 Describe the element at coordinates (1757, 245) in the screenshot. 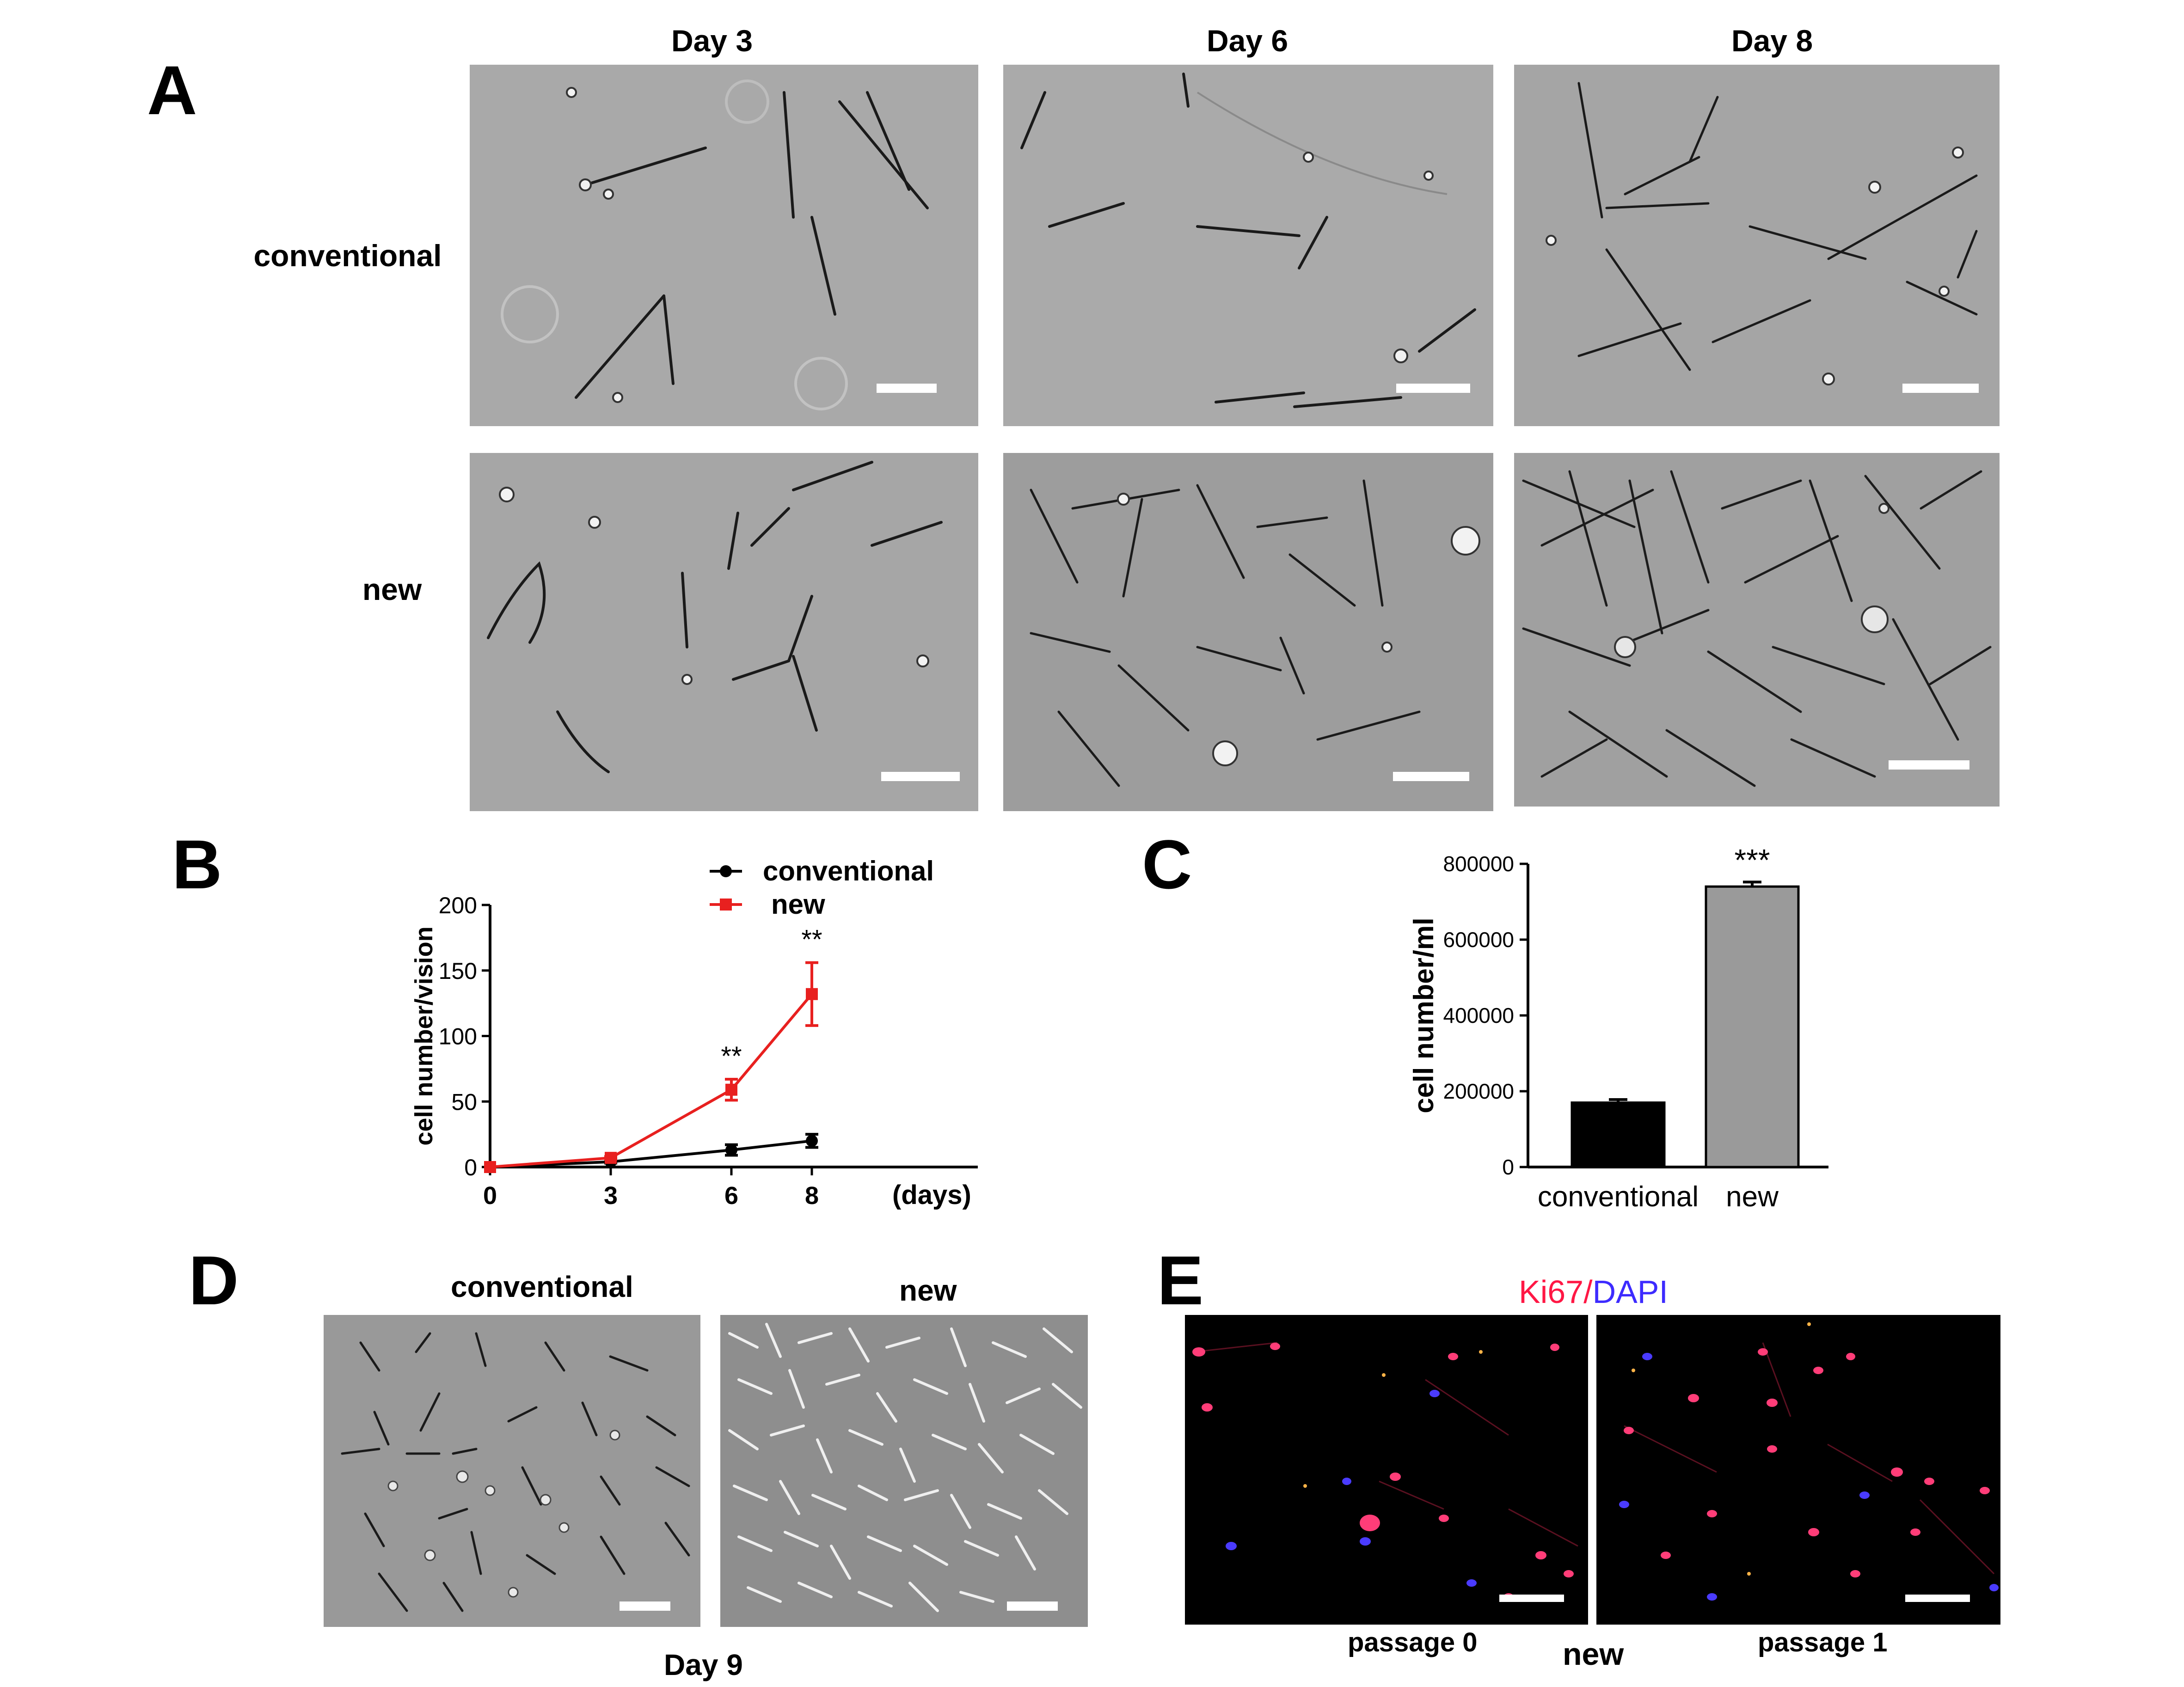

I see `micrograph-conventional-day8` at that location.